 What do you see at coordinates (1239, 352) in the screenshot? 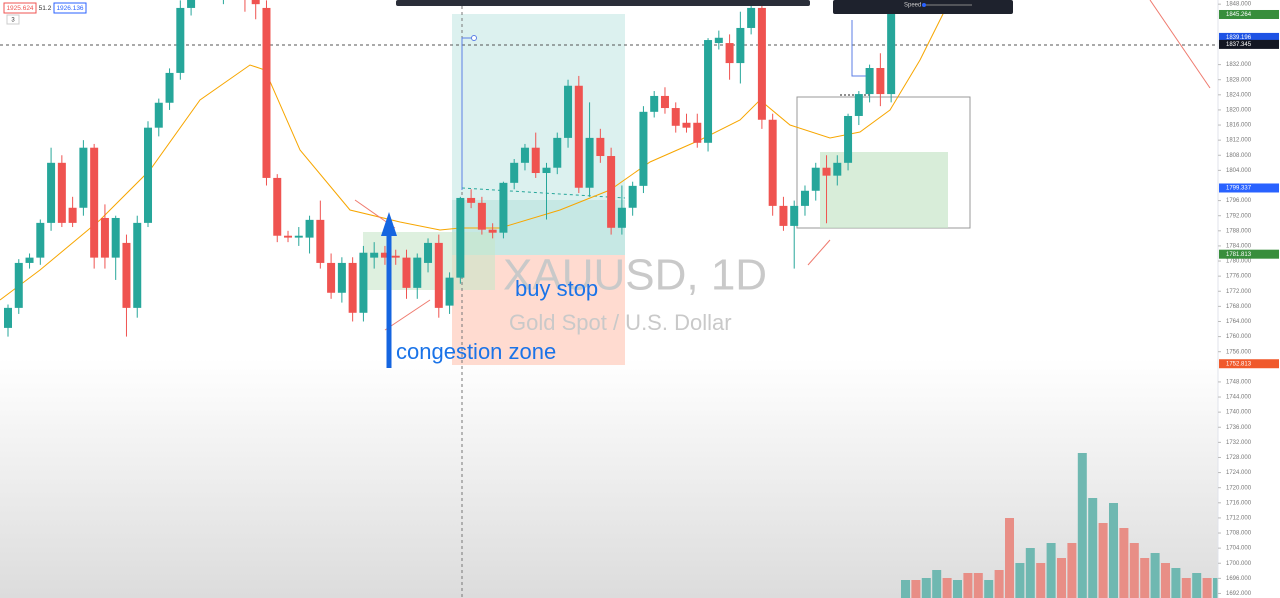
I see `y-tick-label: 1756.000` at bounding box center [1239, 352].